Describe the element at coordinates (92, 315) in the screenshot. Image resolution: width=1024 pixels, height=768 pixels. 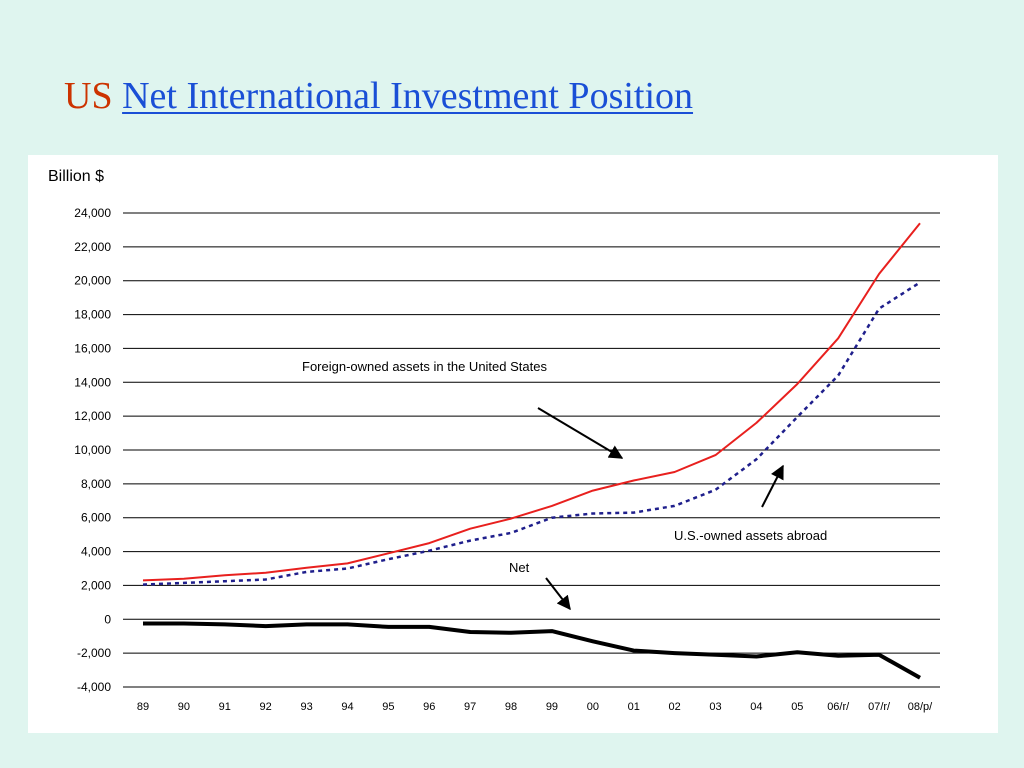
I see `y-tick-label: 18,000` at that location.